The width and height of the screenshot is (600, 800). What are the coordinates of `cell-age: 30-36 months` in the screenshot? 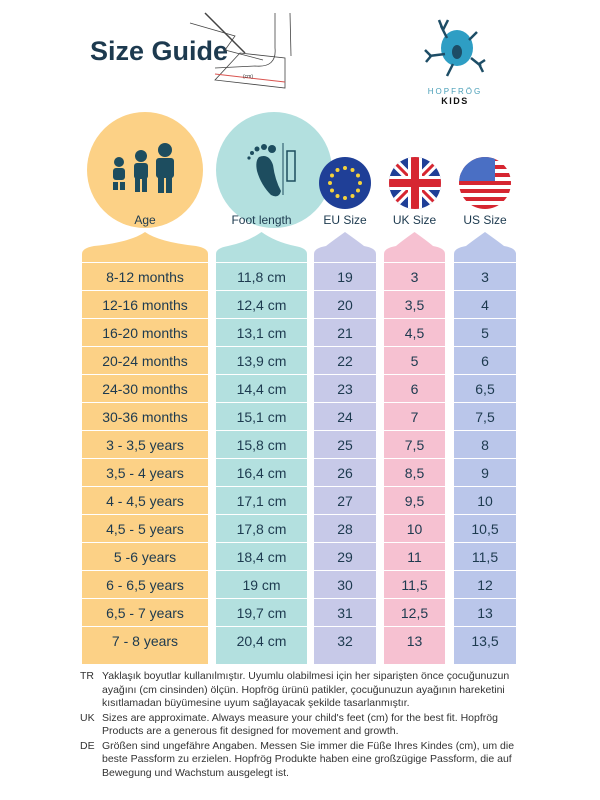 It's located at (145, 416).